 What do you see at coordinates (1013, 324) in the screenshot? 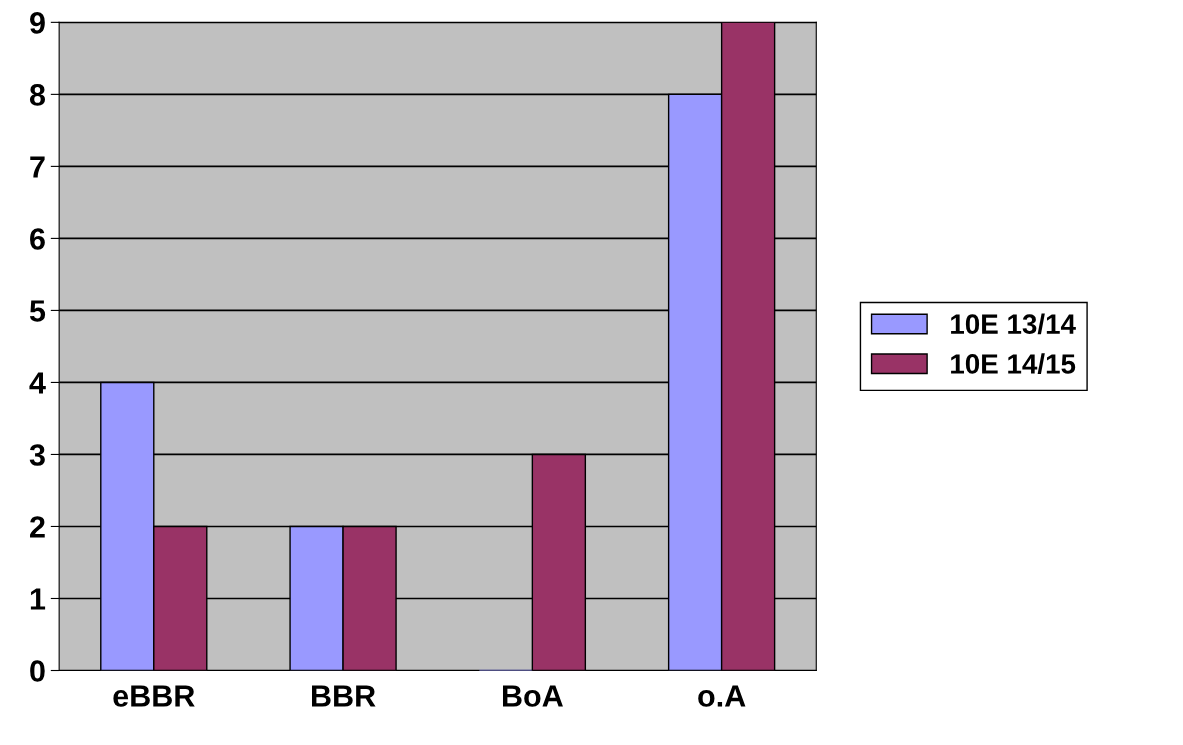
I see `legend-label: 10E 13/14` at bounding box center [1013, 324].